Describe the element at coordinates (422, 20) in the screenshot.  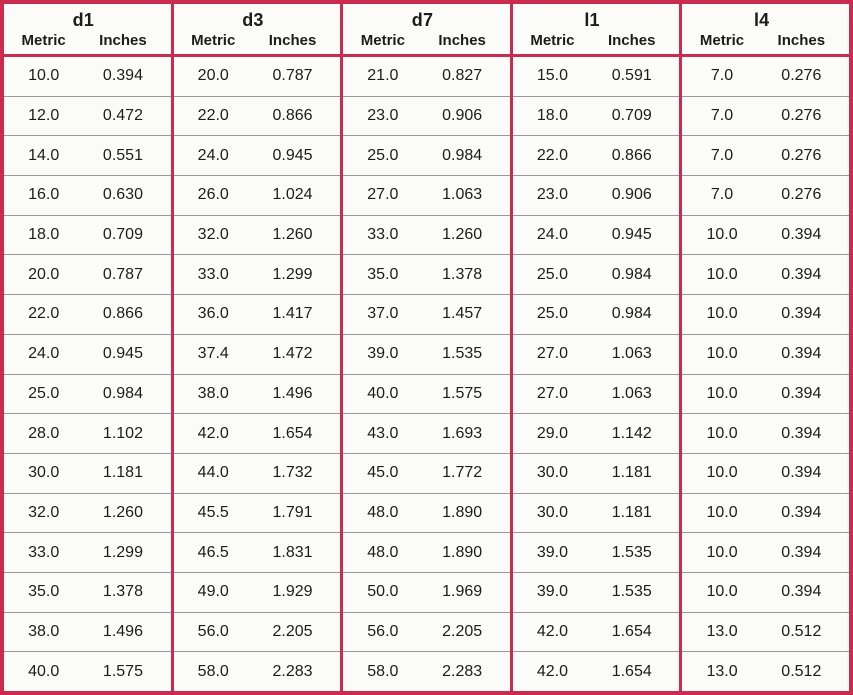
I see `group-title: d7` at that location.